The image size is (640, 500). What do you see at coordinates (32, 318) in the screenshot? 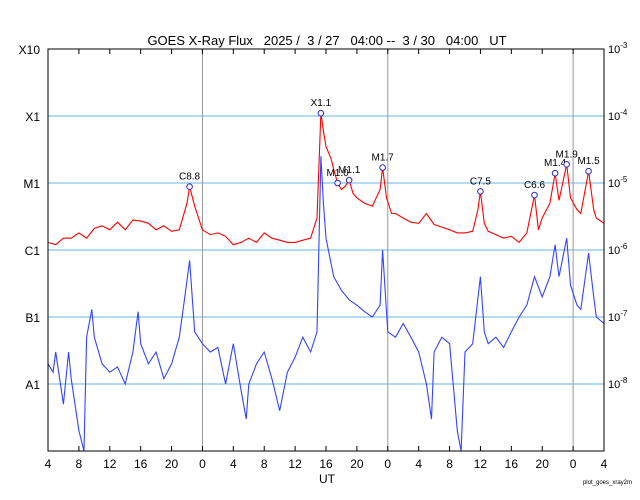
I see `left-axis-label: B1` at bounding box center [32, 318].